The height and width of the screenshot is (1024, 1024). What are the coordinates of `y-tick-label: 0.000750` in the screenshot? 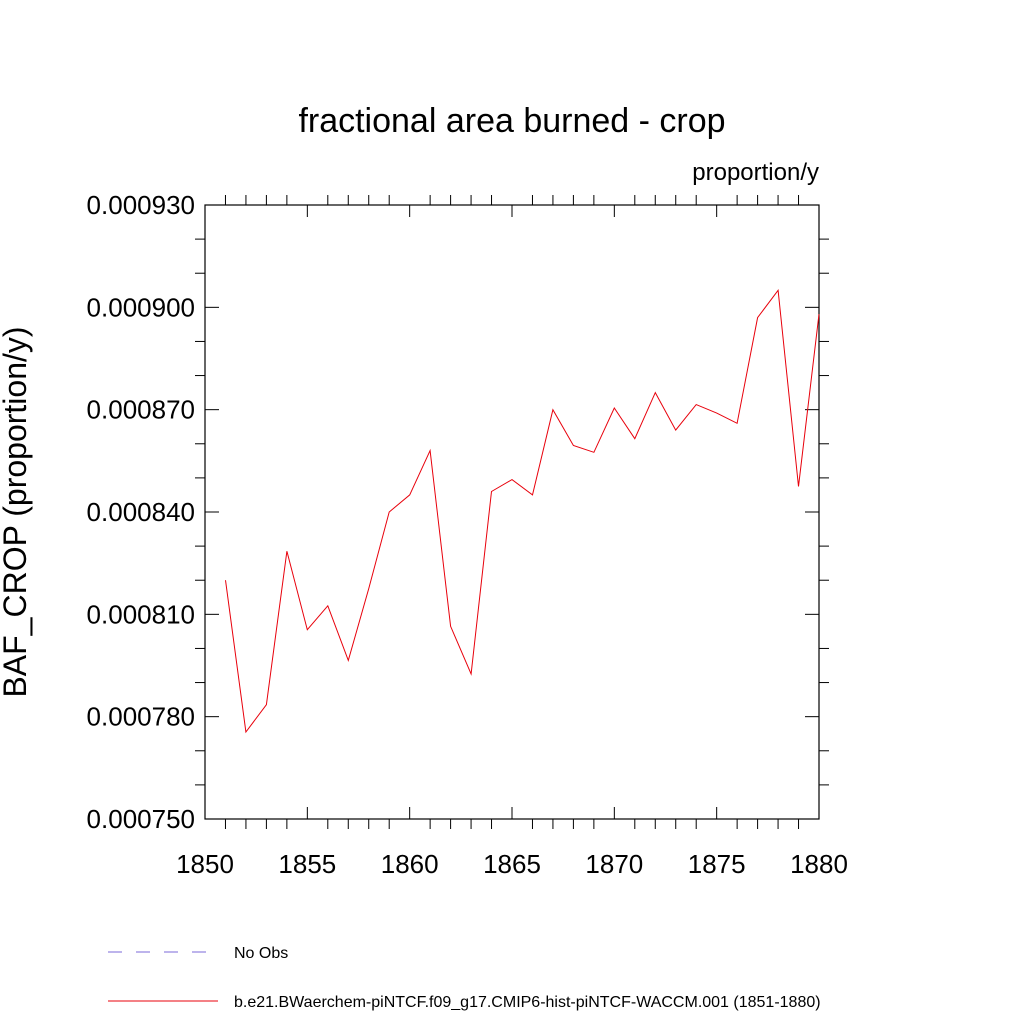 It's located at (141, 819).